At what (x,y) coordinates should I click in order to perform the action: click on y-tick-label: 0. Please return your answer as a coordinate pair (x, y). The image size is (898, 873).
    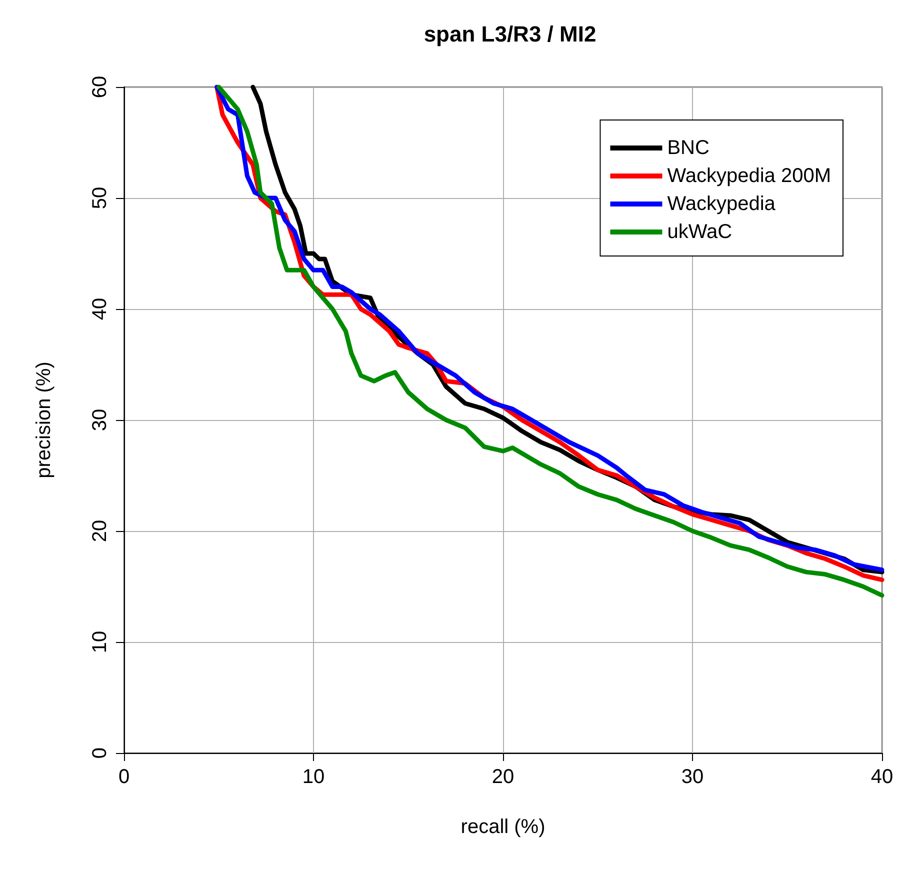
    Looking at the image, I should click on (100, 753).